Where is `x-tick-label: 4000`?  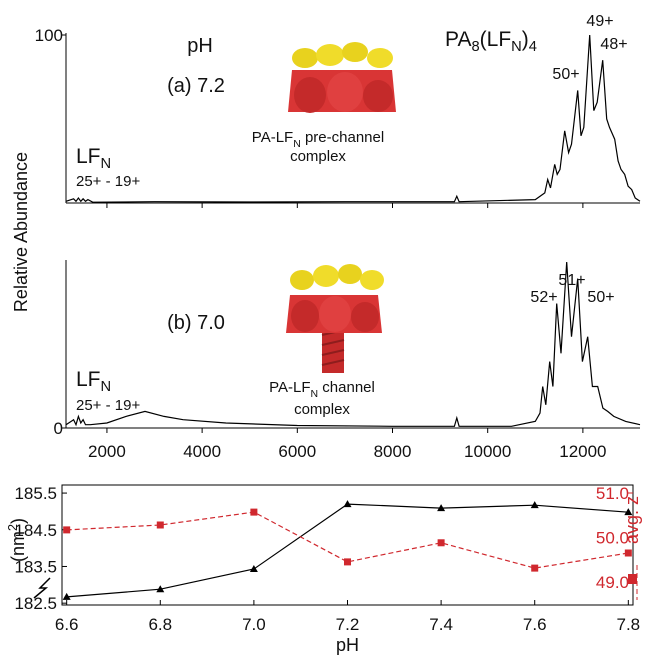
x-tick-label: 4000 is located at coordinates (202, 451).